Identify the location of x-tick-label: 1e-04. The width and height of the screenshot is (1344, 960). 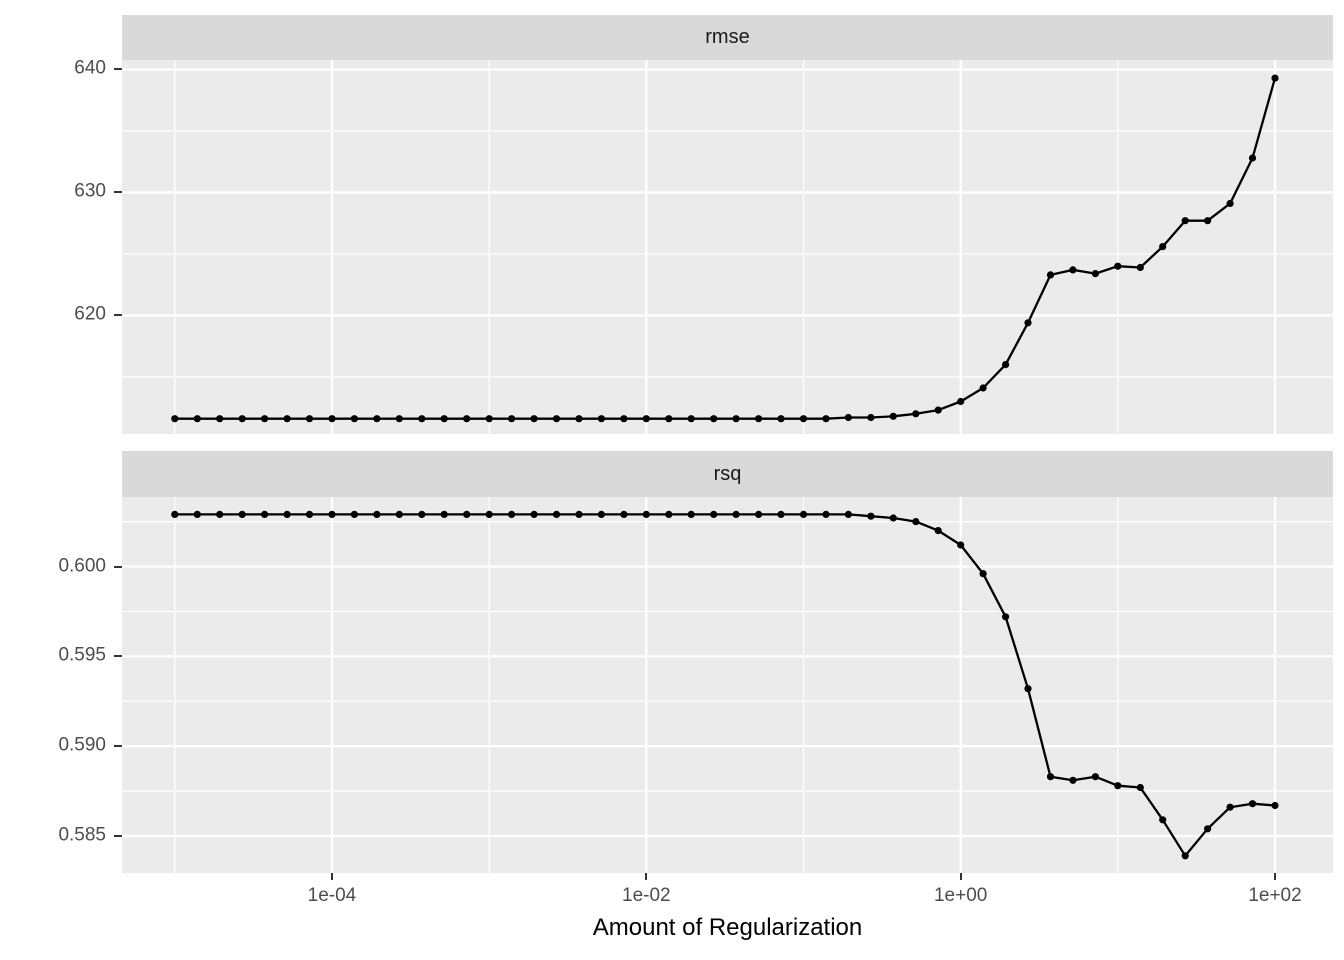
(332, 895).